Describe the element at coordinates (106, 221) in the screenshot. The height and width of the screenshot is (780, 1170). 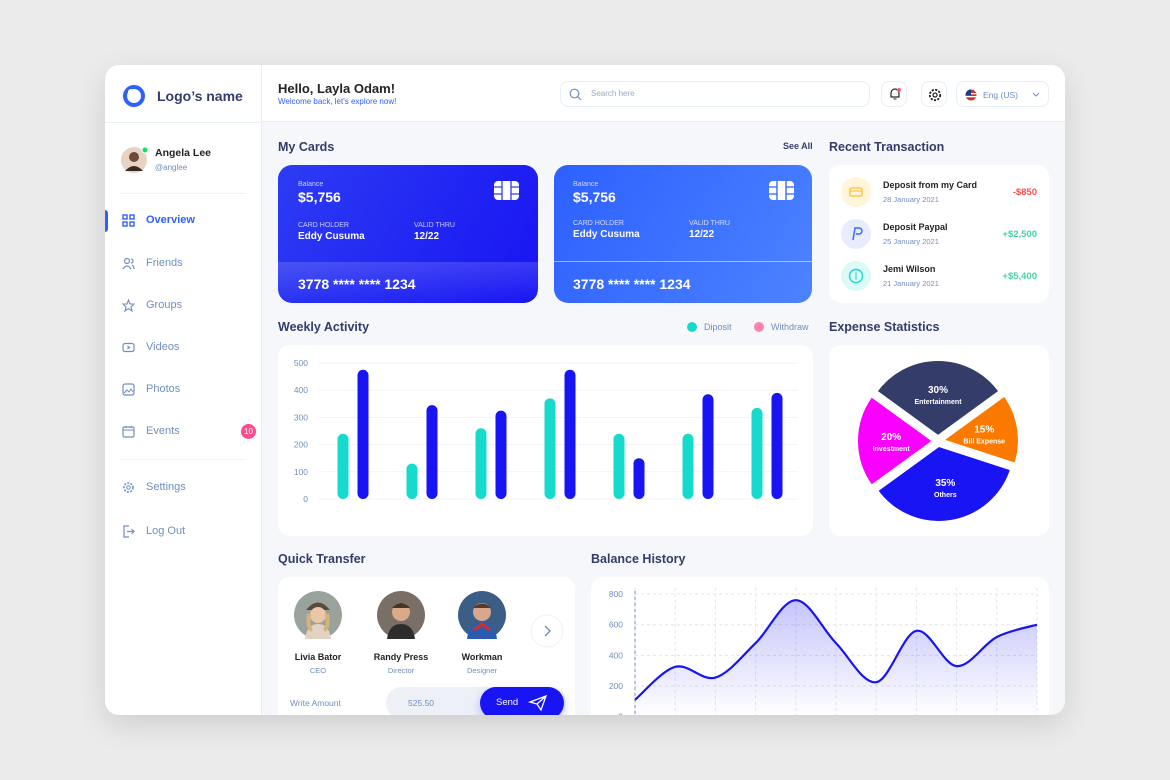
I see `active-indicator` at that location.